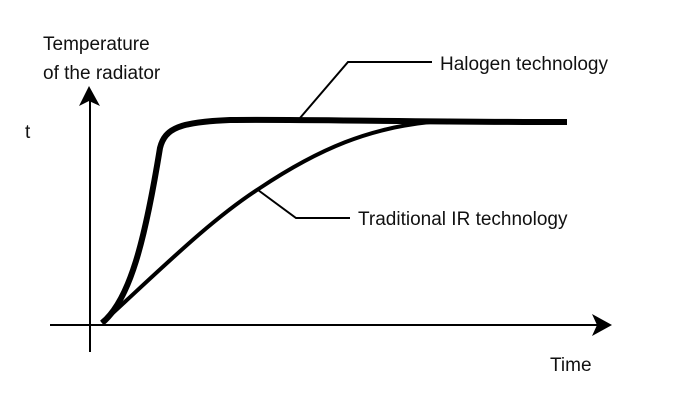 The height and width of the screenshot is (415, 679). What do you see at coordinates (89, 219) in the screenshot?
I see `y-axis` at bounding box center [89, 219].